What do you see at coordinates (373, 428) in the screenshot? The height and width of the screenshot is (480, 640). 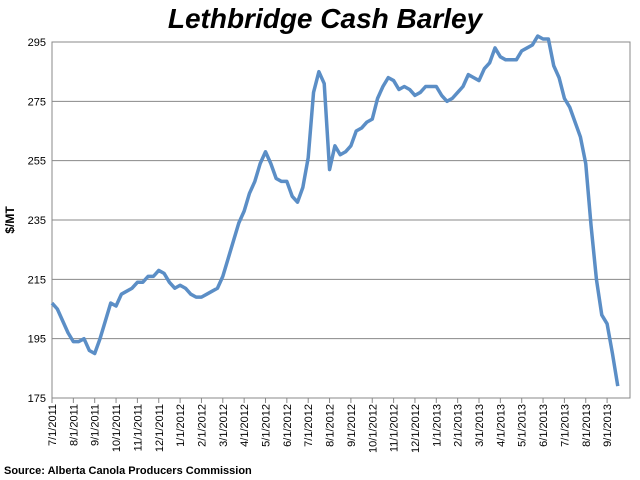 I see `x-tick-label: 10/1/2012` at bounding box center [373, 428].